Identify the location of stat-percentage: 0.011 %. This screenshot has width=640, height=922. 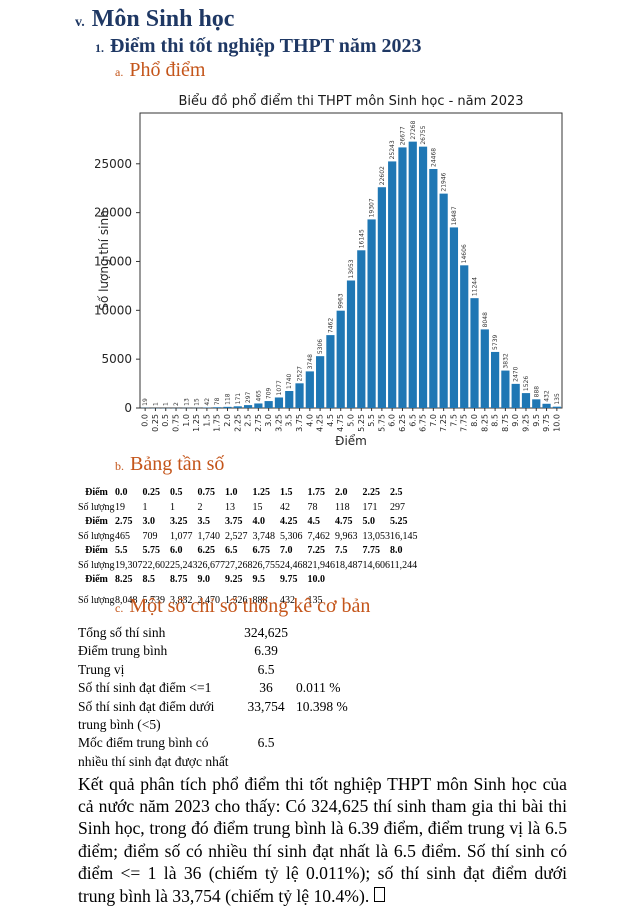
(318, 688).